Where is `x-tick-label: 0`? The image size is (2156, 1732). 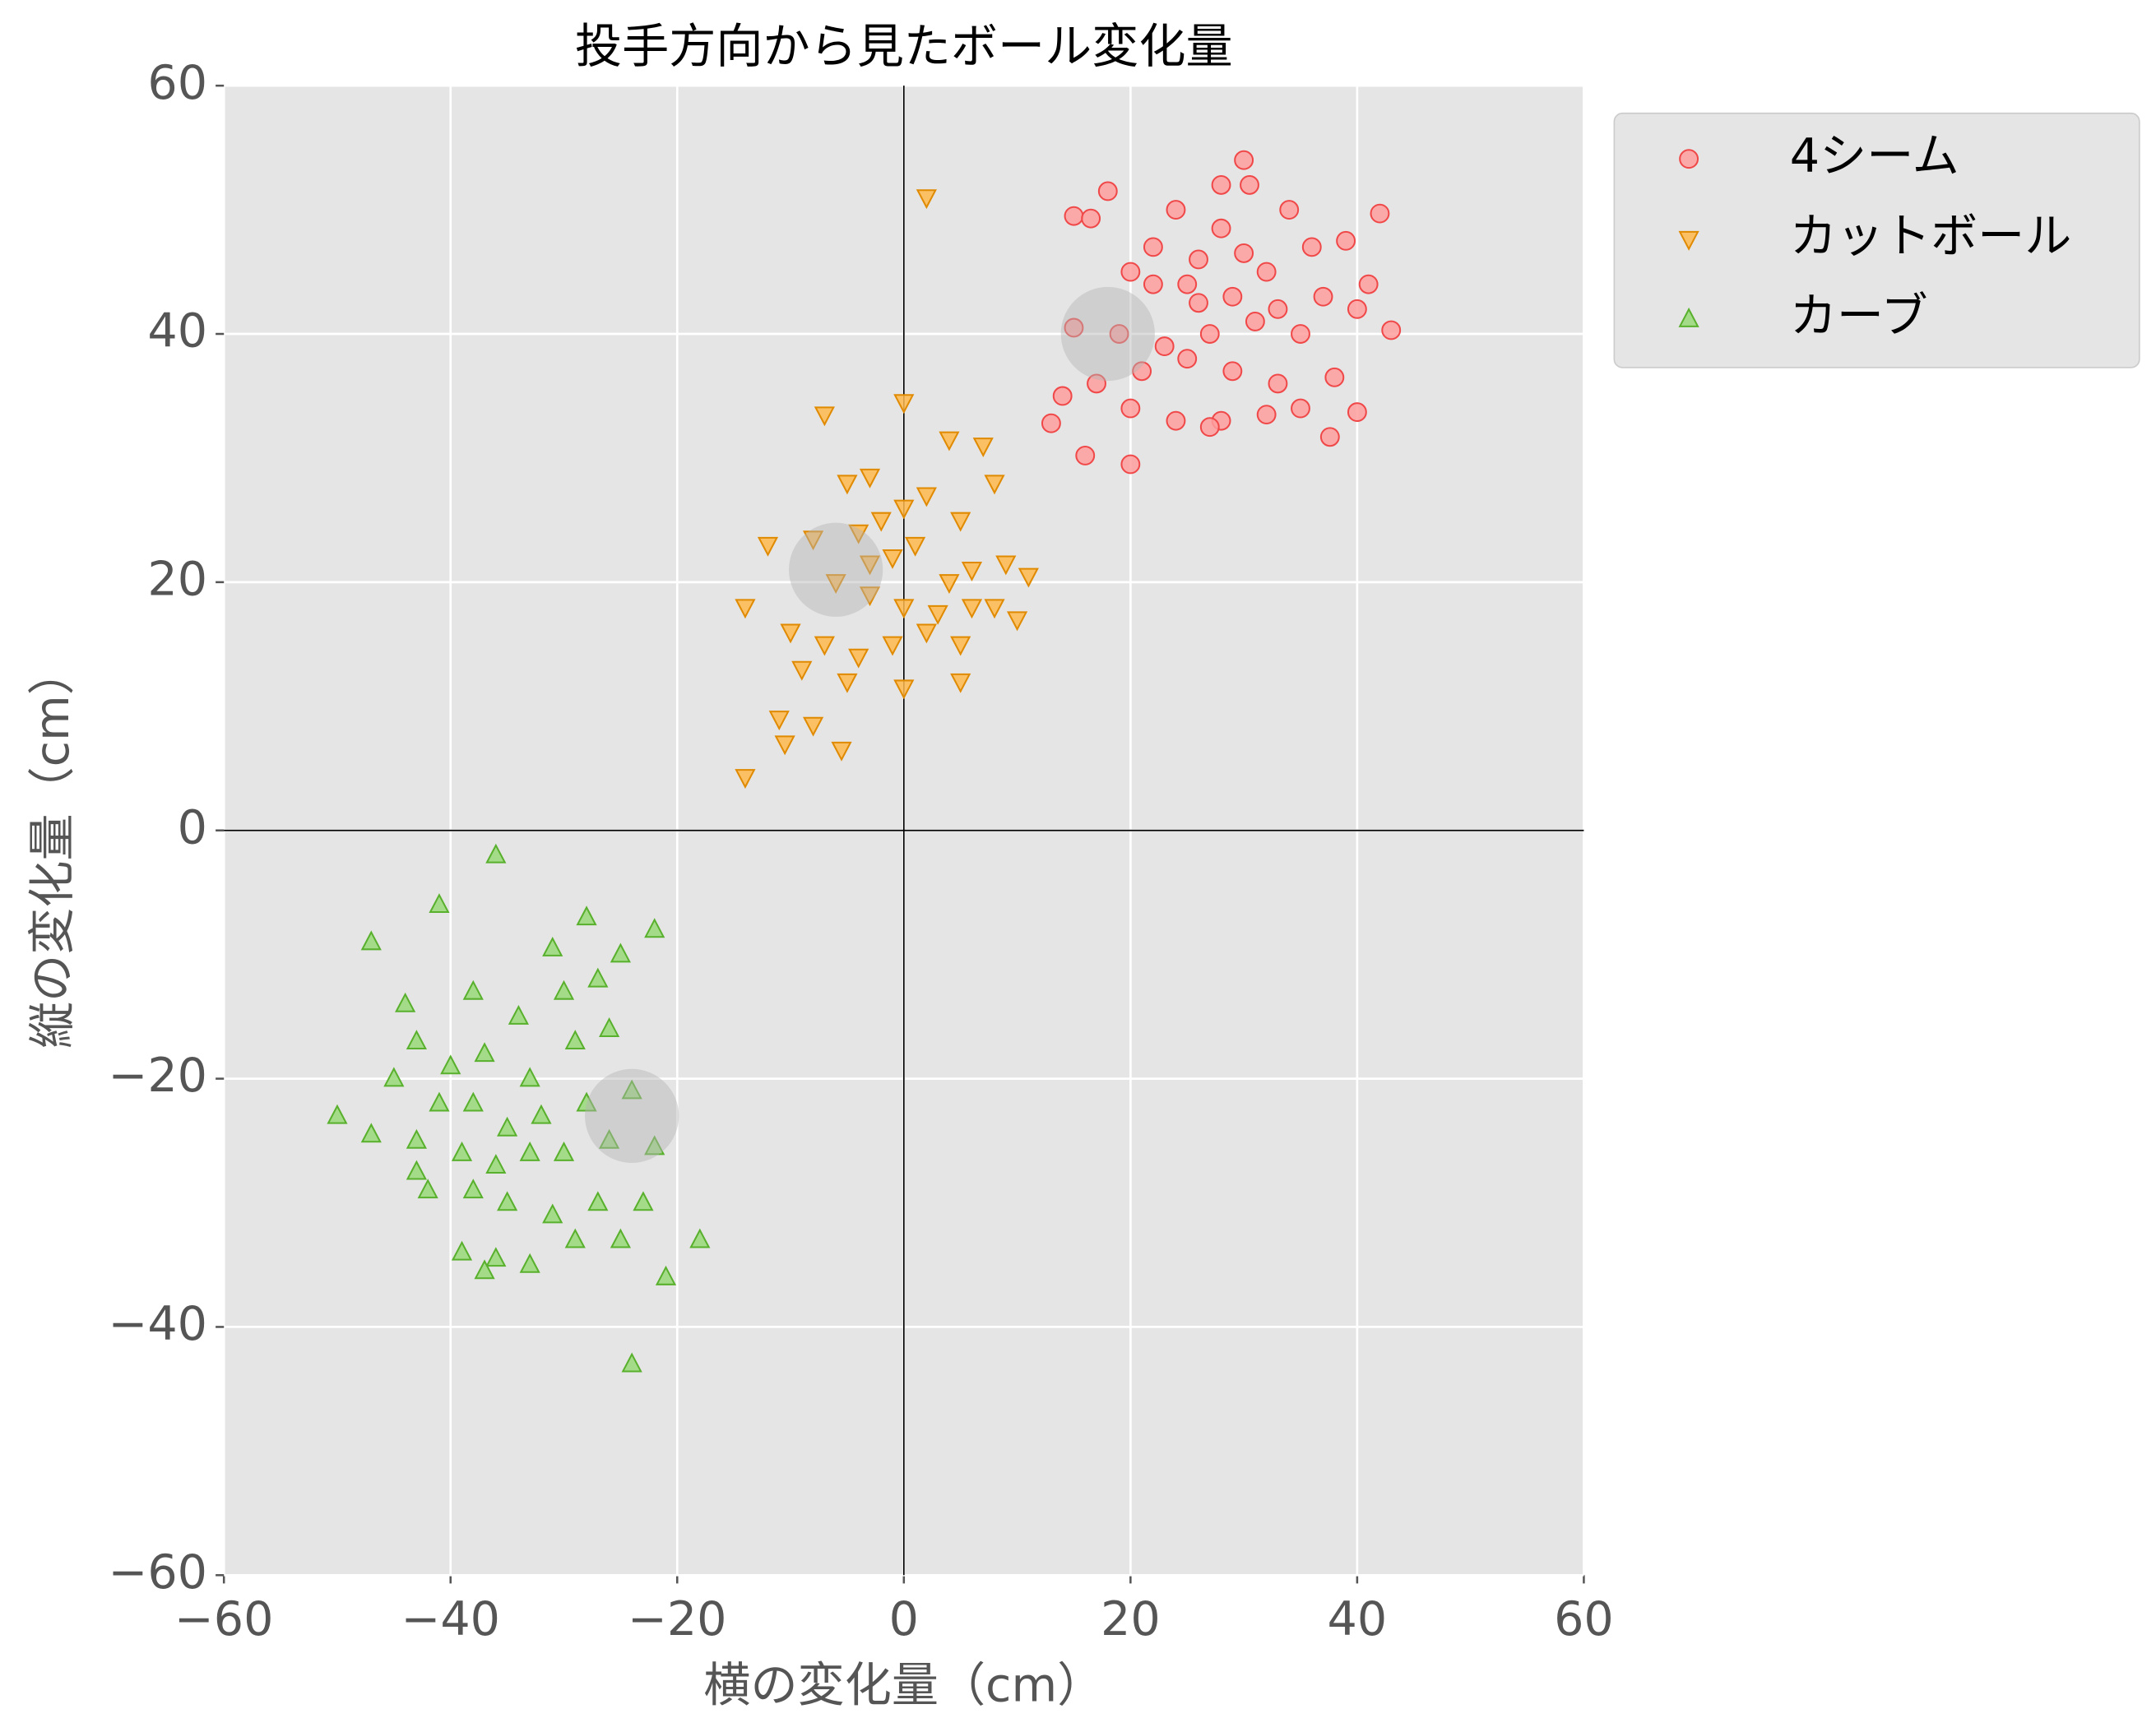 x-tick-label: 0 is located at coordinates (904, 1619).